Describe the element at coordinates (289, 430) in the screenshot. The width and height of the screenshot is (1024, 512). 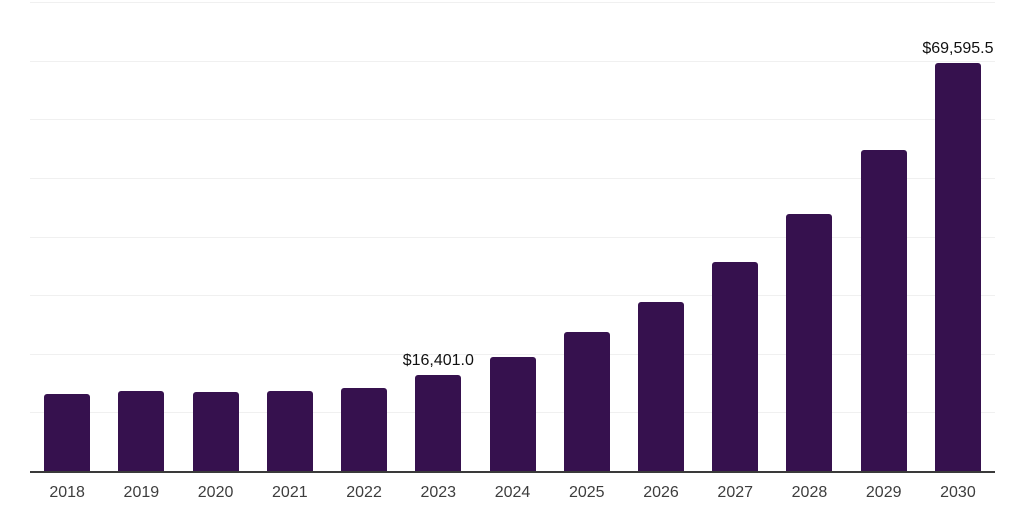
I see `bar-2021` at that location.